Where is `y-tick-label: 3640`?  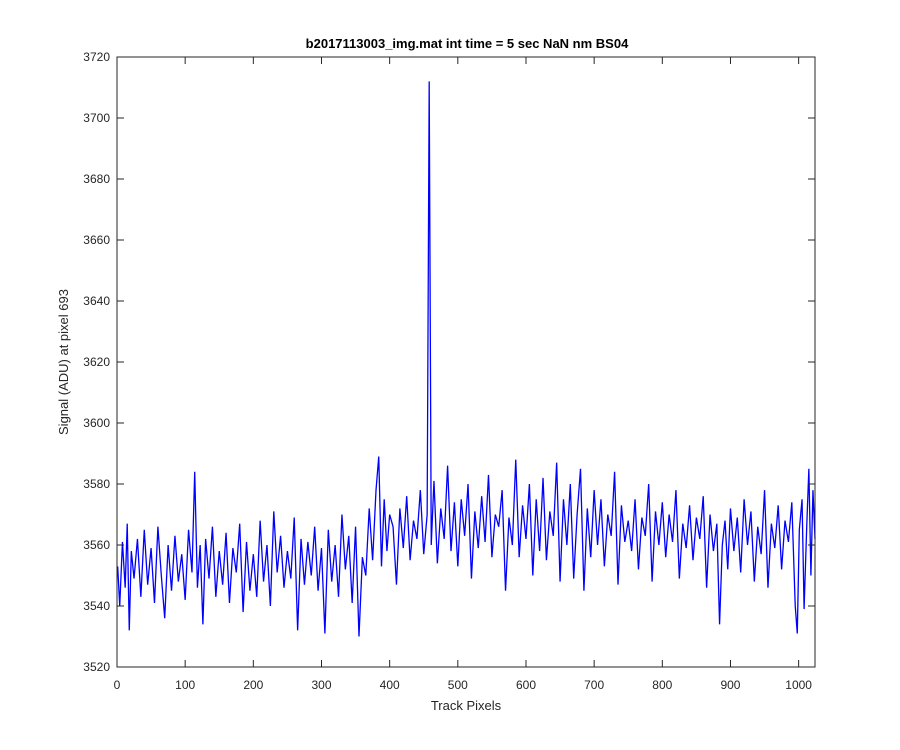 y-tick-label: 3640 is located at coordinates (96, 301).